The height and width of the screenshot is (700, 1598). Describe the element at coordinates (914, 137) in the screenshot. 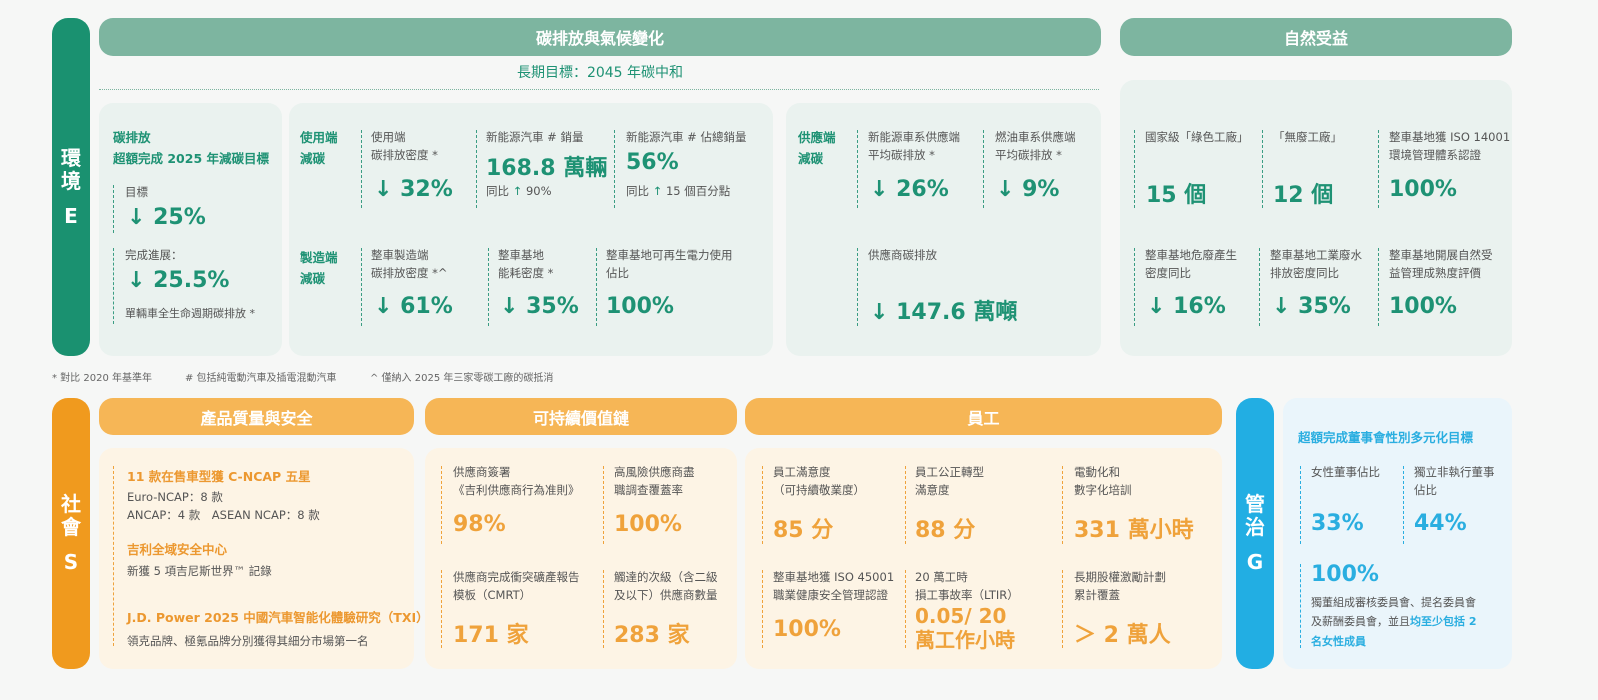

I see `supply-m1-label-1: 新能源車系供應端` at that location.